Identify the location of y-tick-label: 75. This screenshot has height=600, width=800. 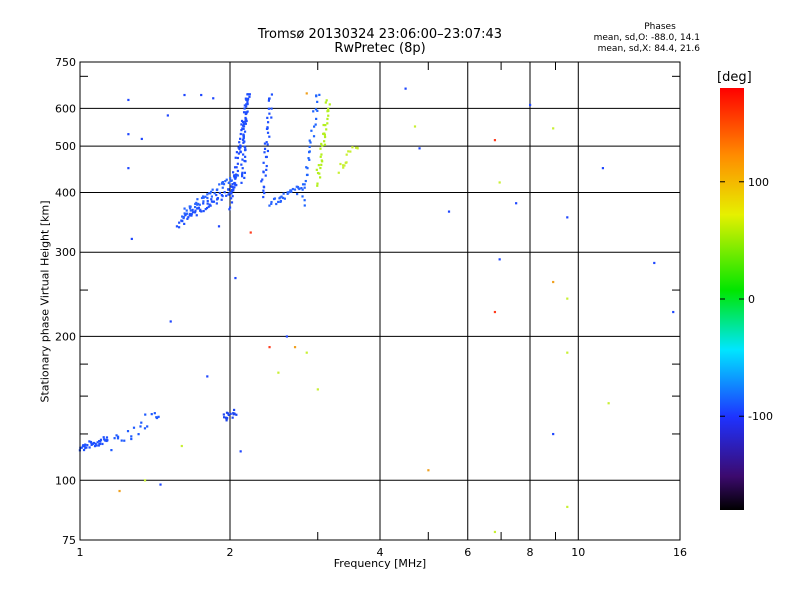
(69, 540).